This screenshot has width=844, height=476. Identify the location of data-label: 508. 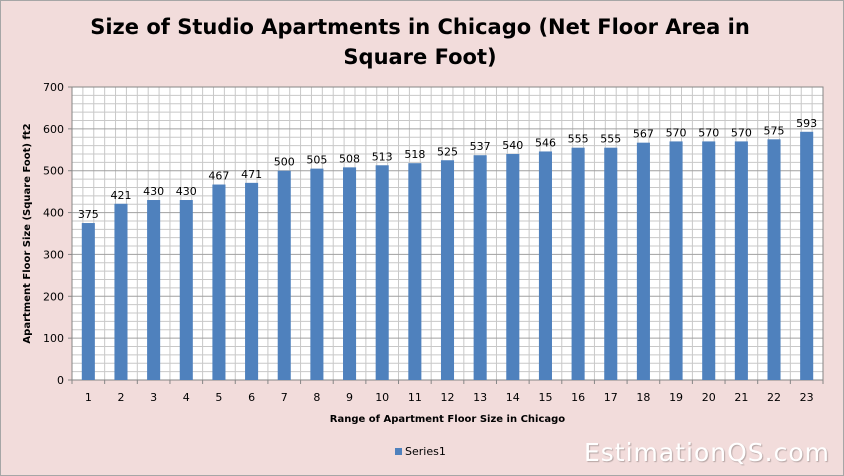
(349, 158).